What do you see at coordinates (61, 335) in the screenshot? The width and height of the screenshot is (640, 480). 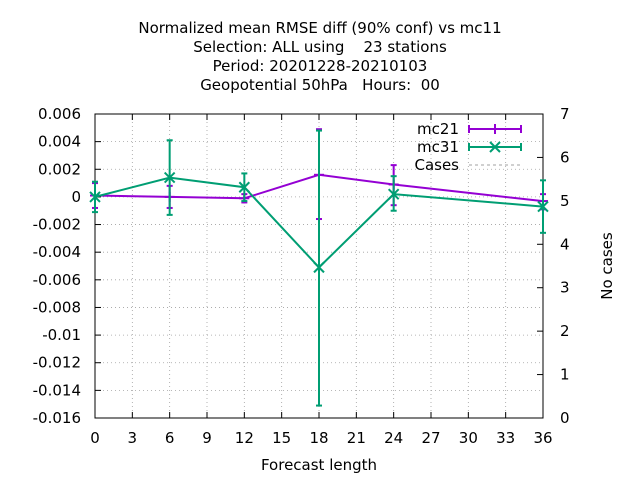 I see `y-tick-label: -0.01` at bounding box center [61, 335].